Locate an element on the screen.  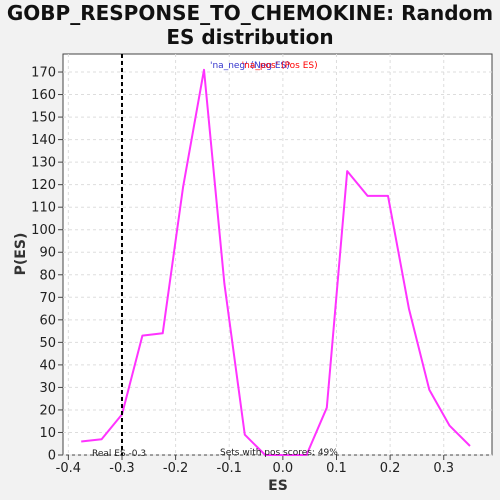
x-tick-label: -0.4 is located at coordinates (68, 468).